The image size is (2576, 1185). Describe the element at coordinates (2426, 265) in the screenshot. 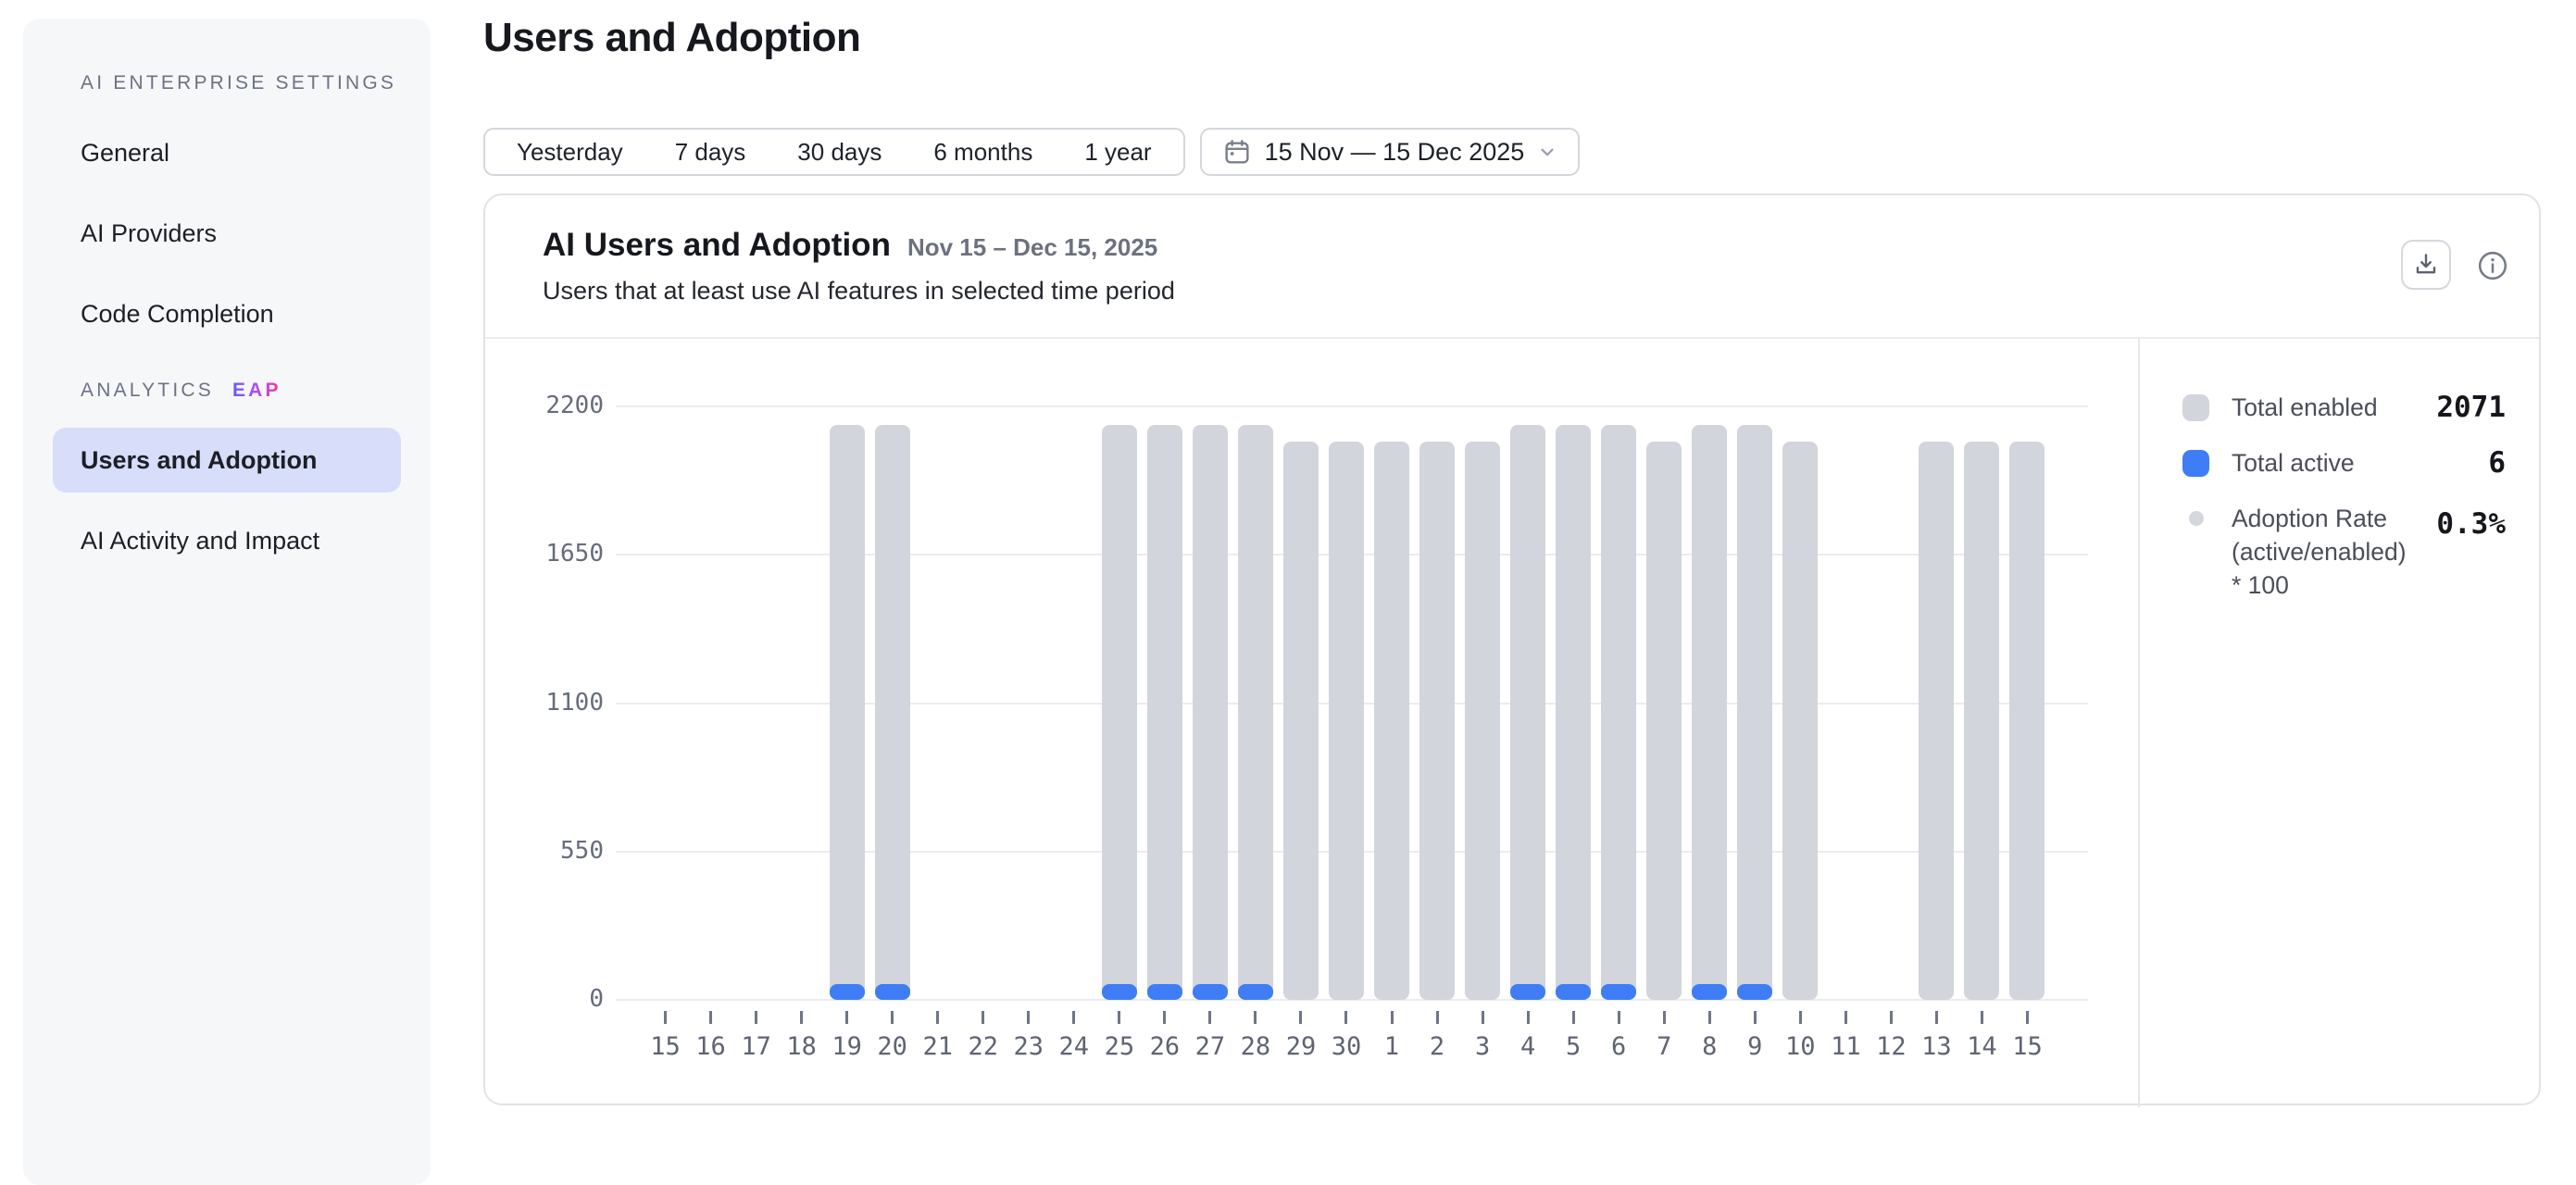

I see `download-button` at that location.